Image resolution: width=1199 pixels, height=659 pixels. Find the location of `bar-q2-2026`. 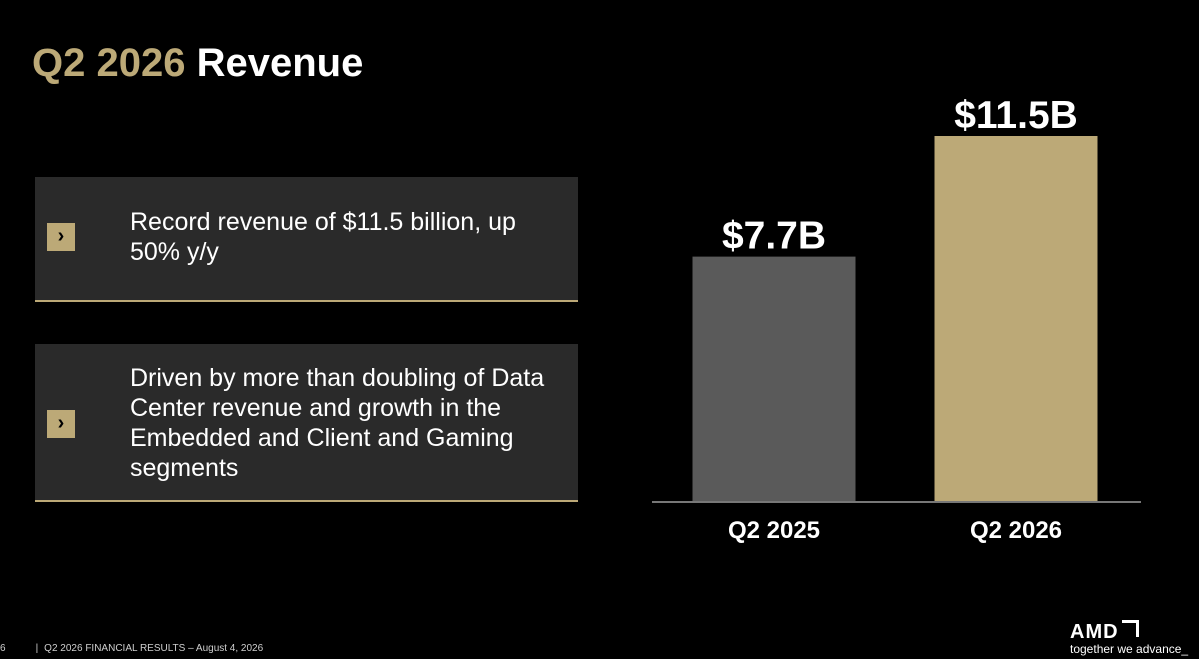

bar-q2-2026 is located at coordinates (1016, 318).